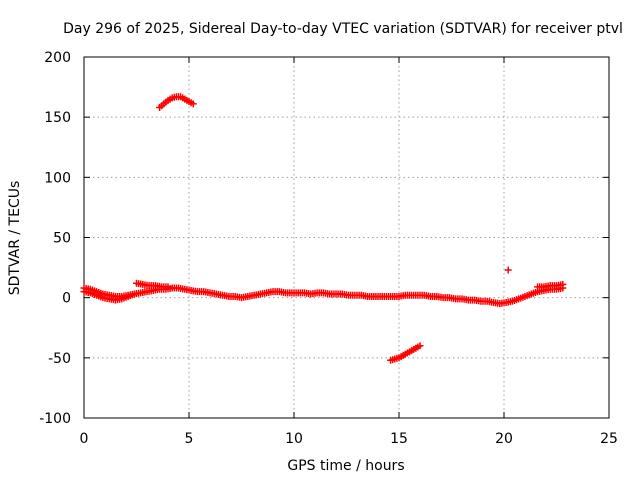  Describe the element at coordinates (15, 238) in the screenshot. I see `y-axis-label: SDTVAR / TECUs` at that location.